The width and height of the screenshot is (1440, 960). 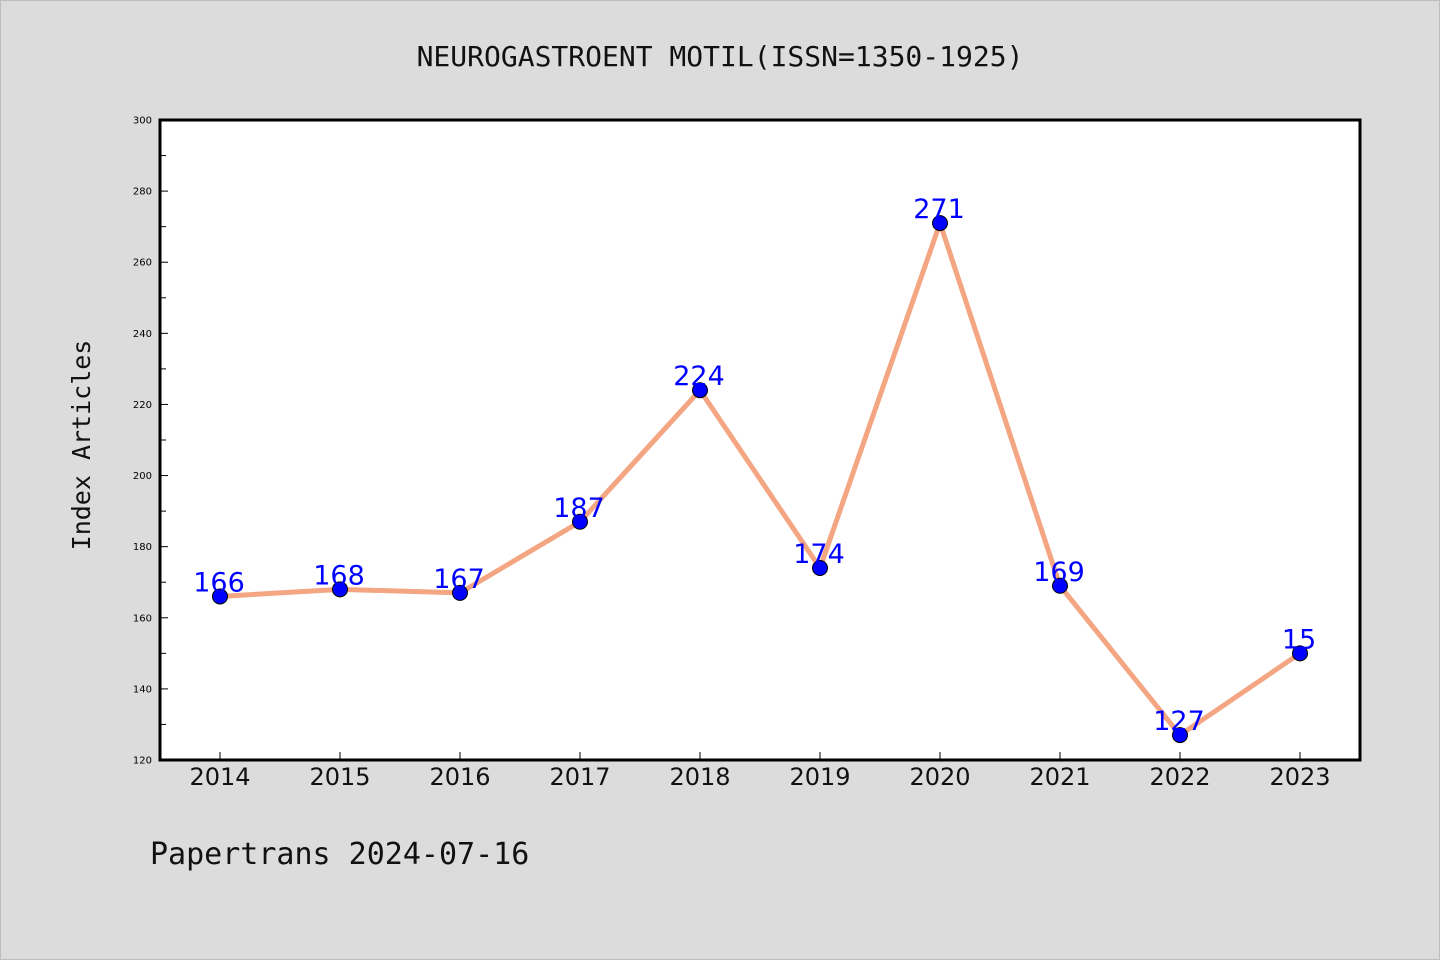 What do you see at coordinates (459, 777) in the screenshot?
I see `x-tick-label: 2016` at bounding box center [459, 777].